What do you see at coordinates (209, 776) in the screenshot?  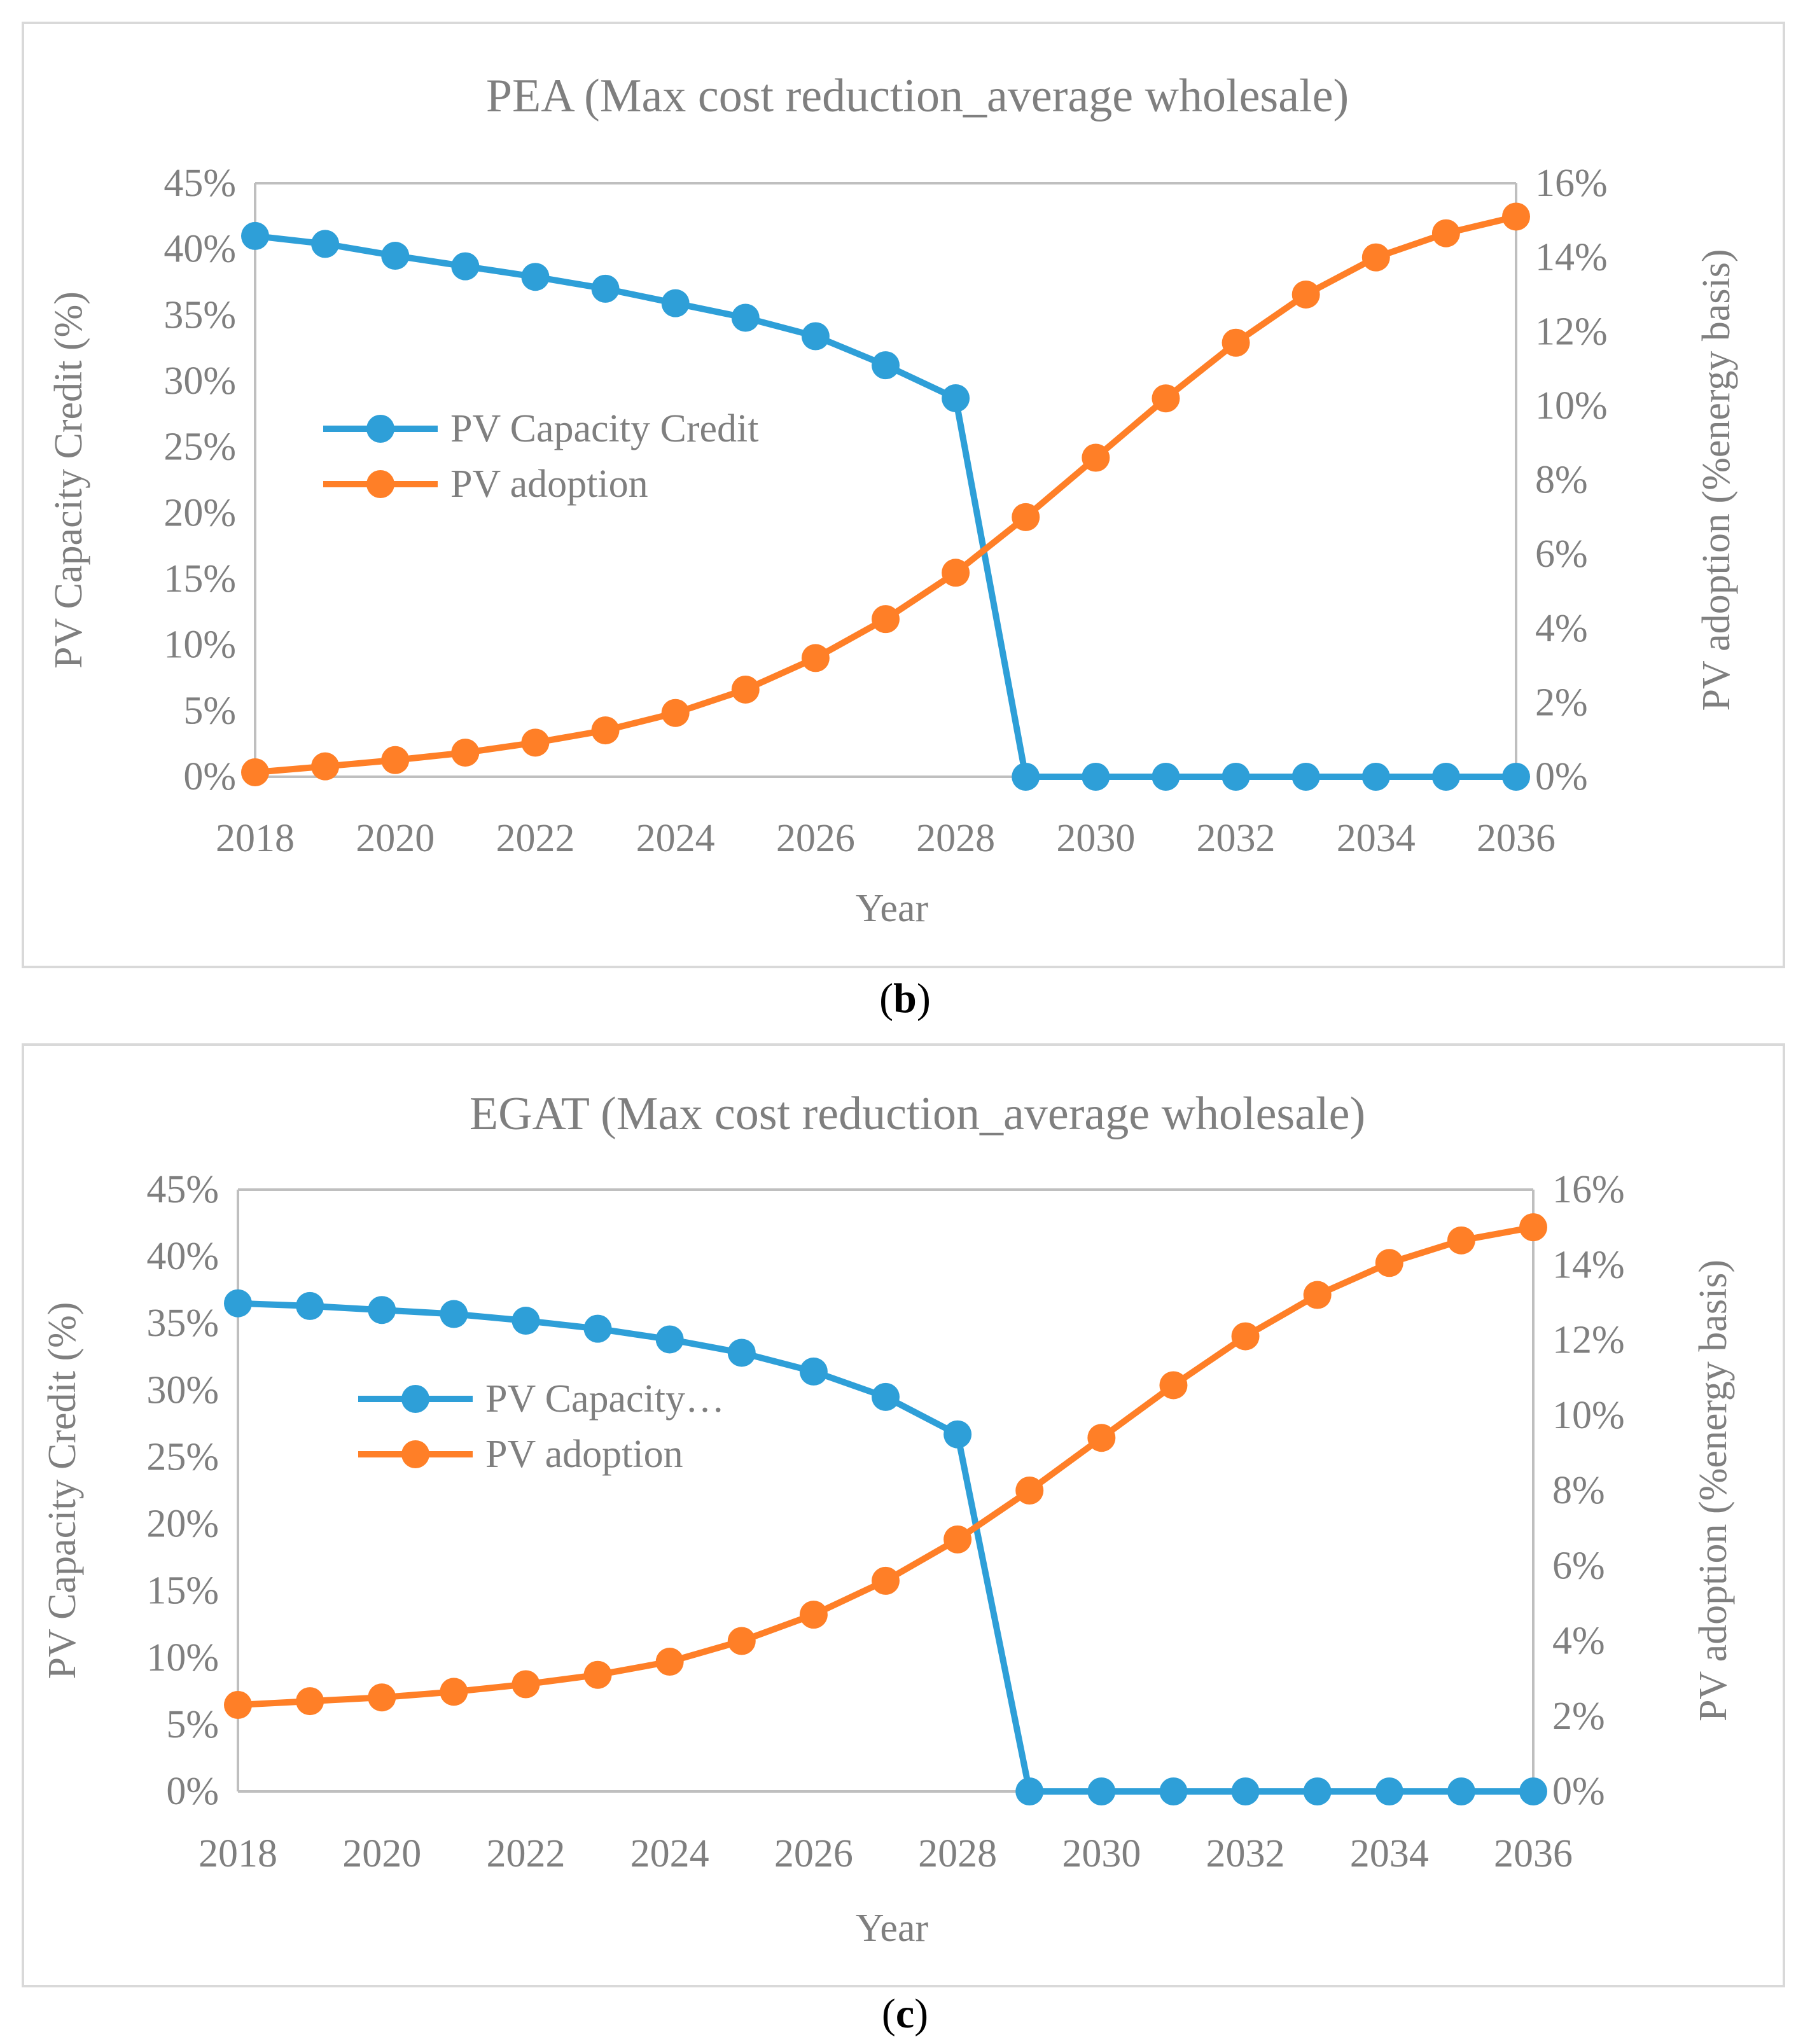 I see `y-tick-label: 0%` at bounding box center [209, 776].